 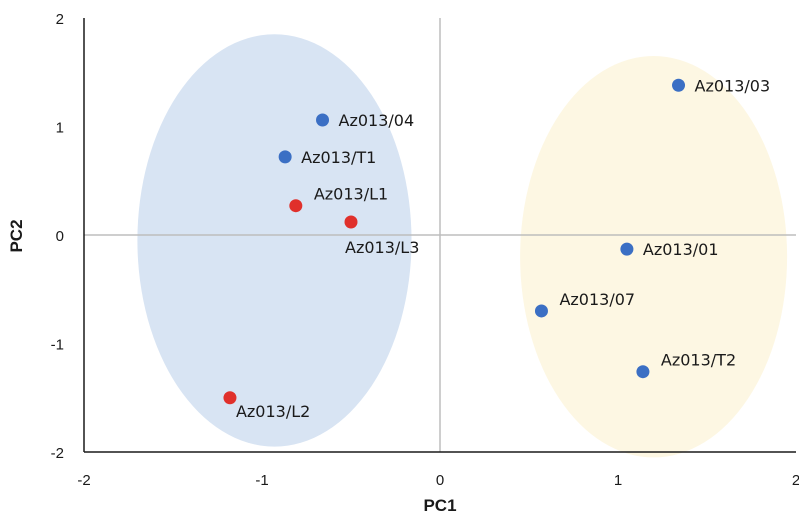 I want to click on x-tick-label: 0, so click(x=440, y=480).